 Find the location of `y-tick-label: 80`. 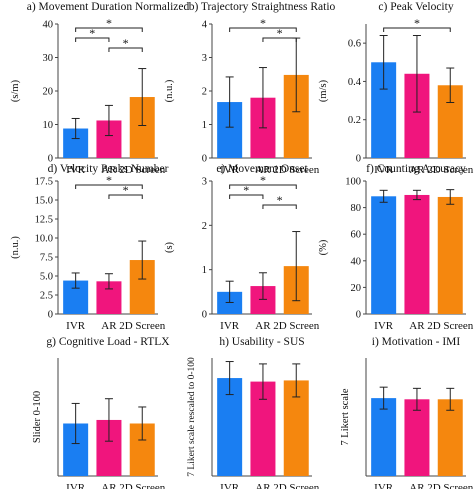

y-tick-label: 80 is located at coordinates (356, 208).